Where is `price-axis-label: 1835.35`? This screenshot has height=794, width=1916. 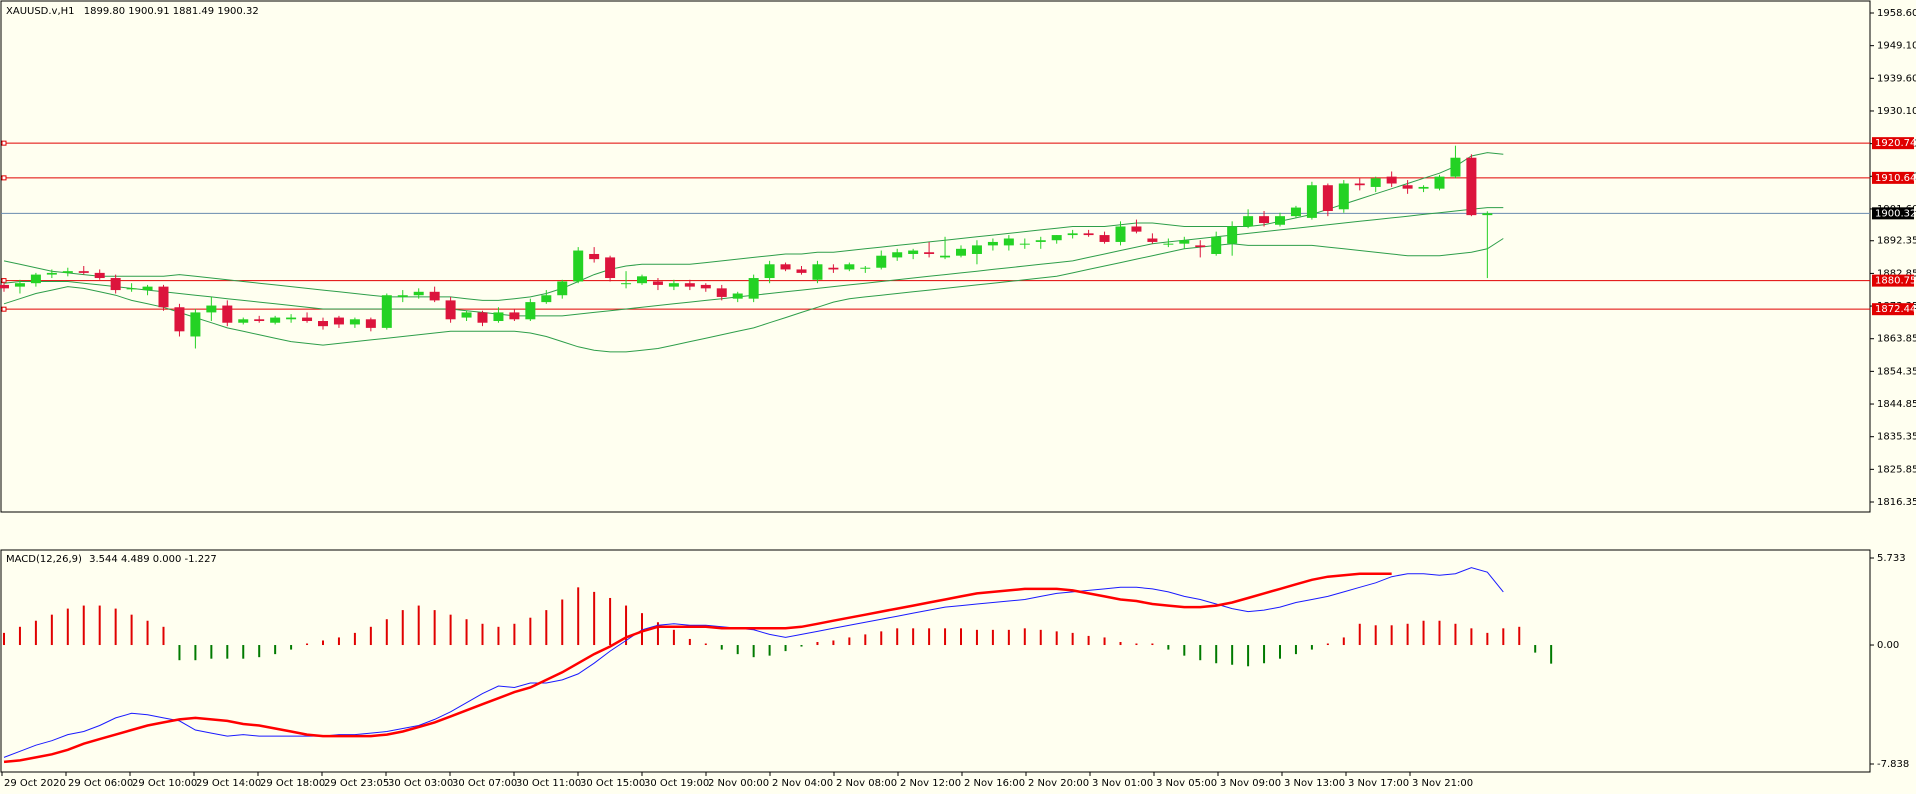 price-axis-label: 1835.35 is located at coordinates (1896, 437).